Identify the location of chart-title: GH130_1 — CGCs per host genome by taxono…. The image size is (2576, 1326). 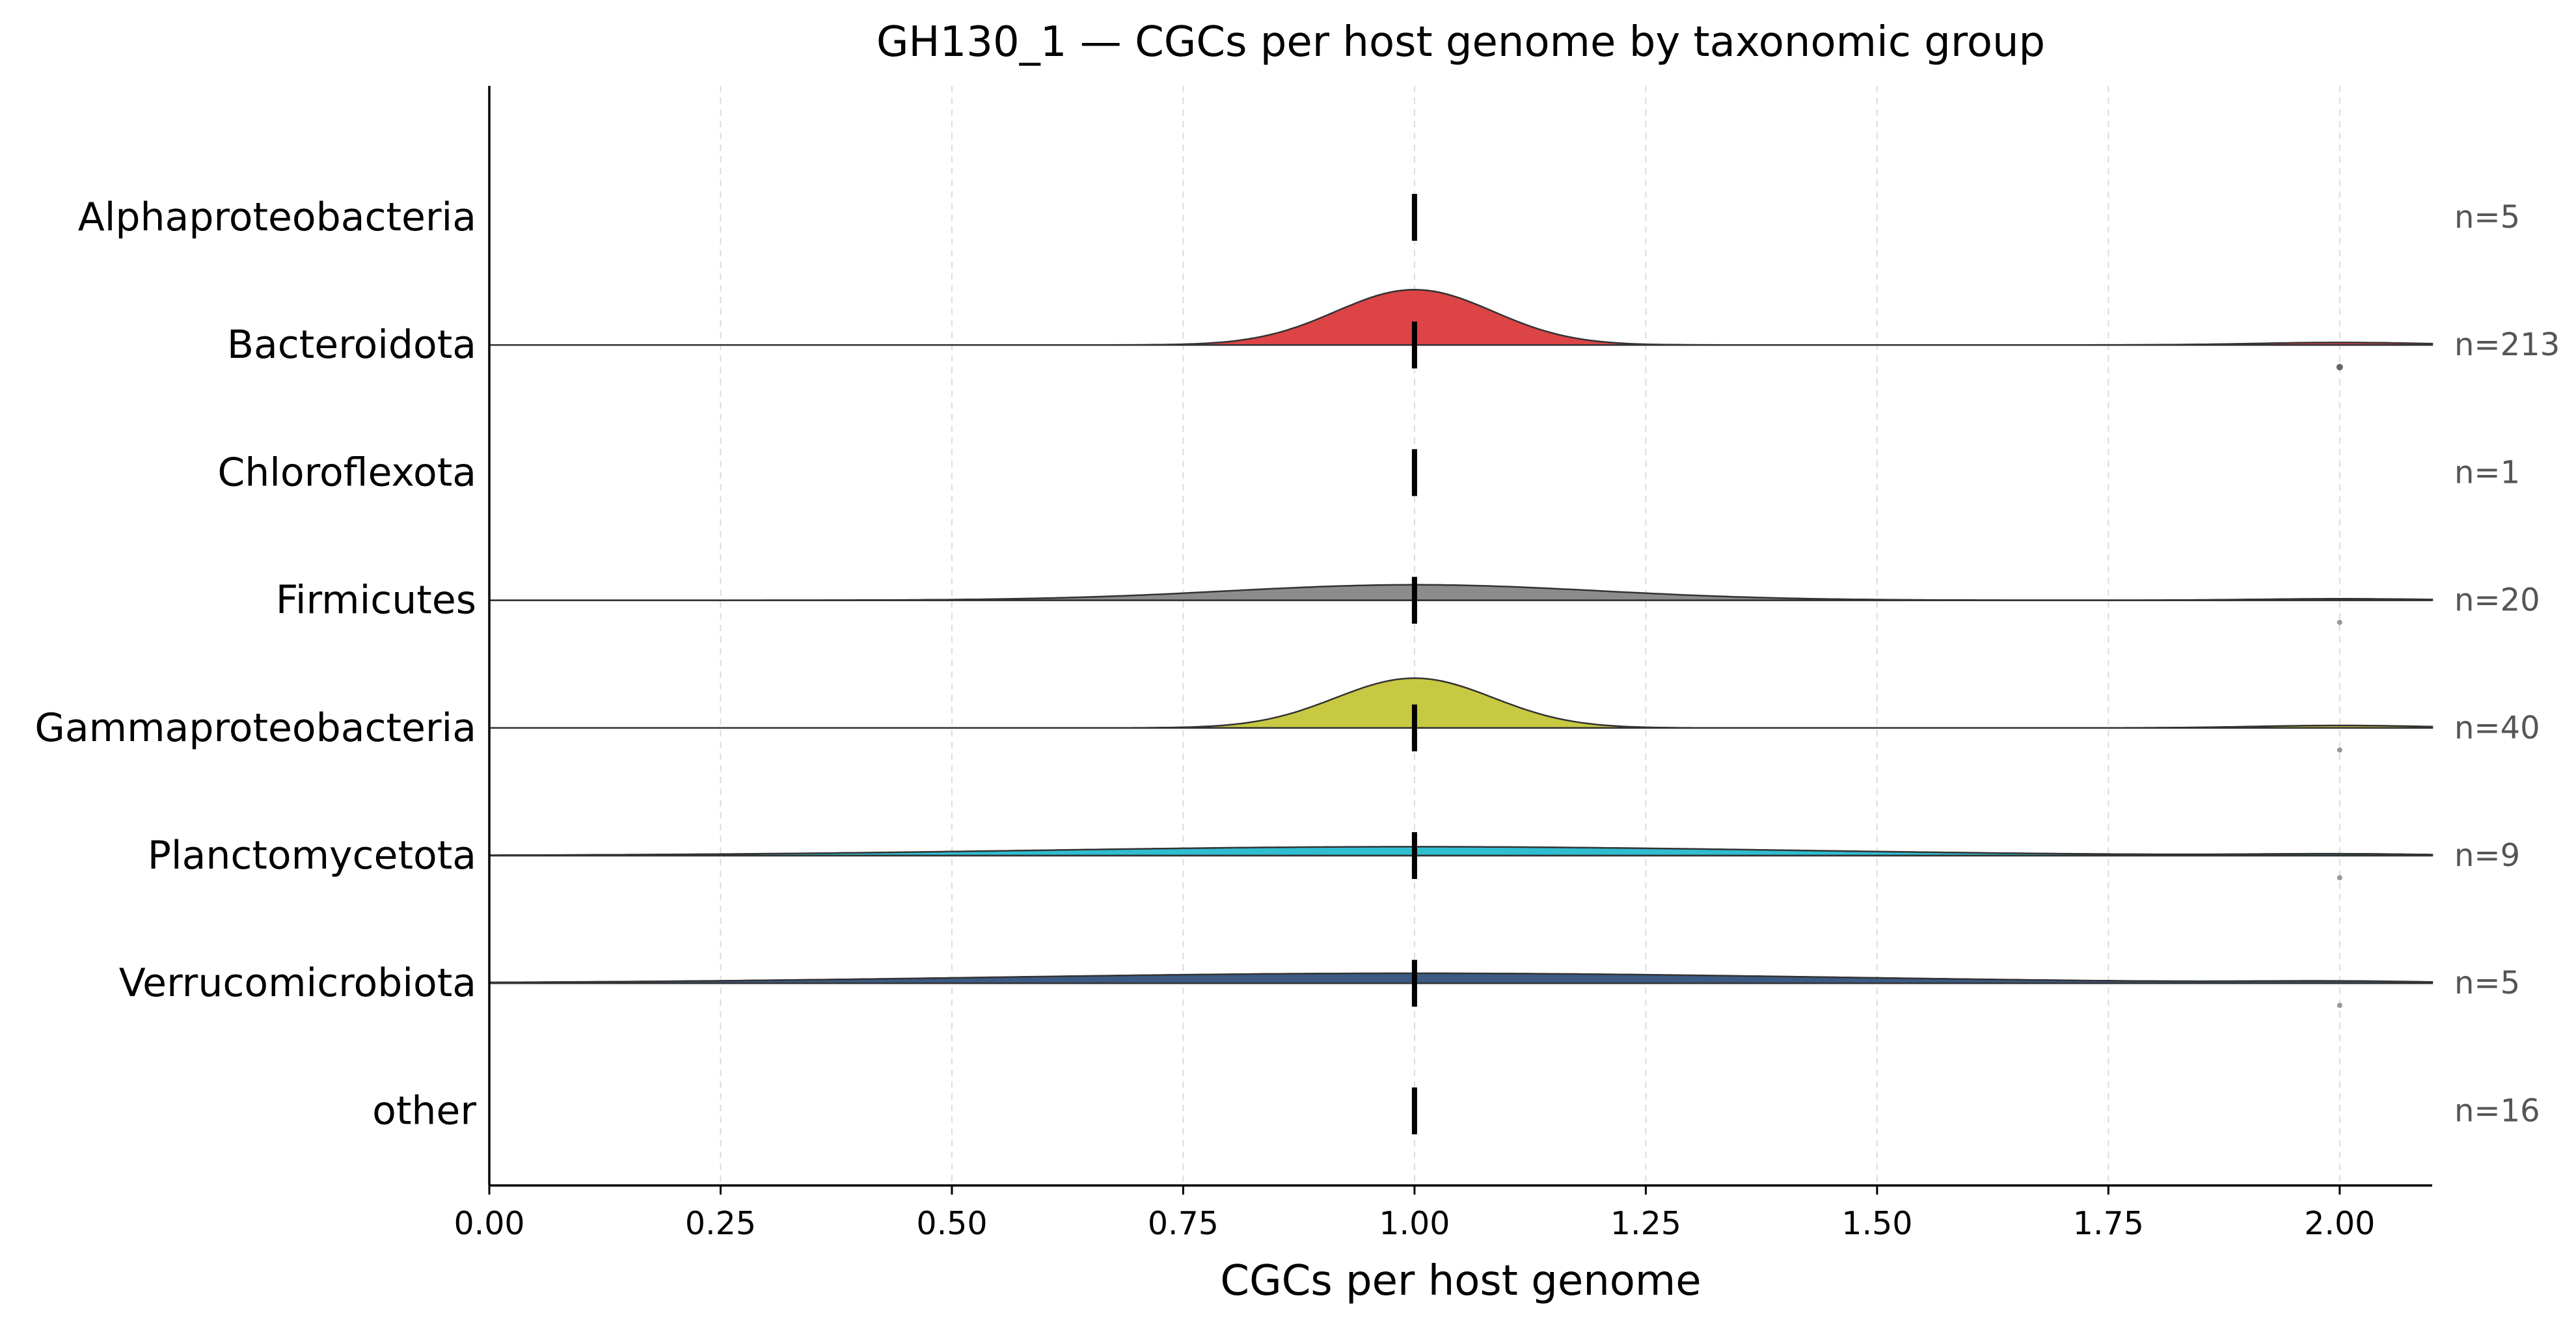
(1460, 42).